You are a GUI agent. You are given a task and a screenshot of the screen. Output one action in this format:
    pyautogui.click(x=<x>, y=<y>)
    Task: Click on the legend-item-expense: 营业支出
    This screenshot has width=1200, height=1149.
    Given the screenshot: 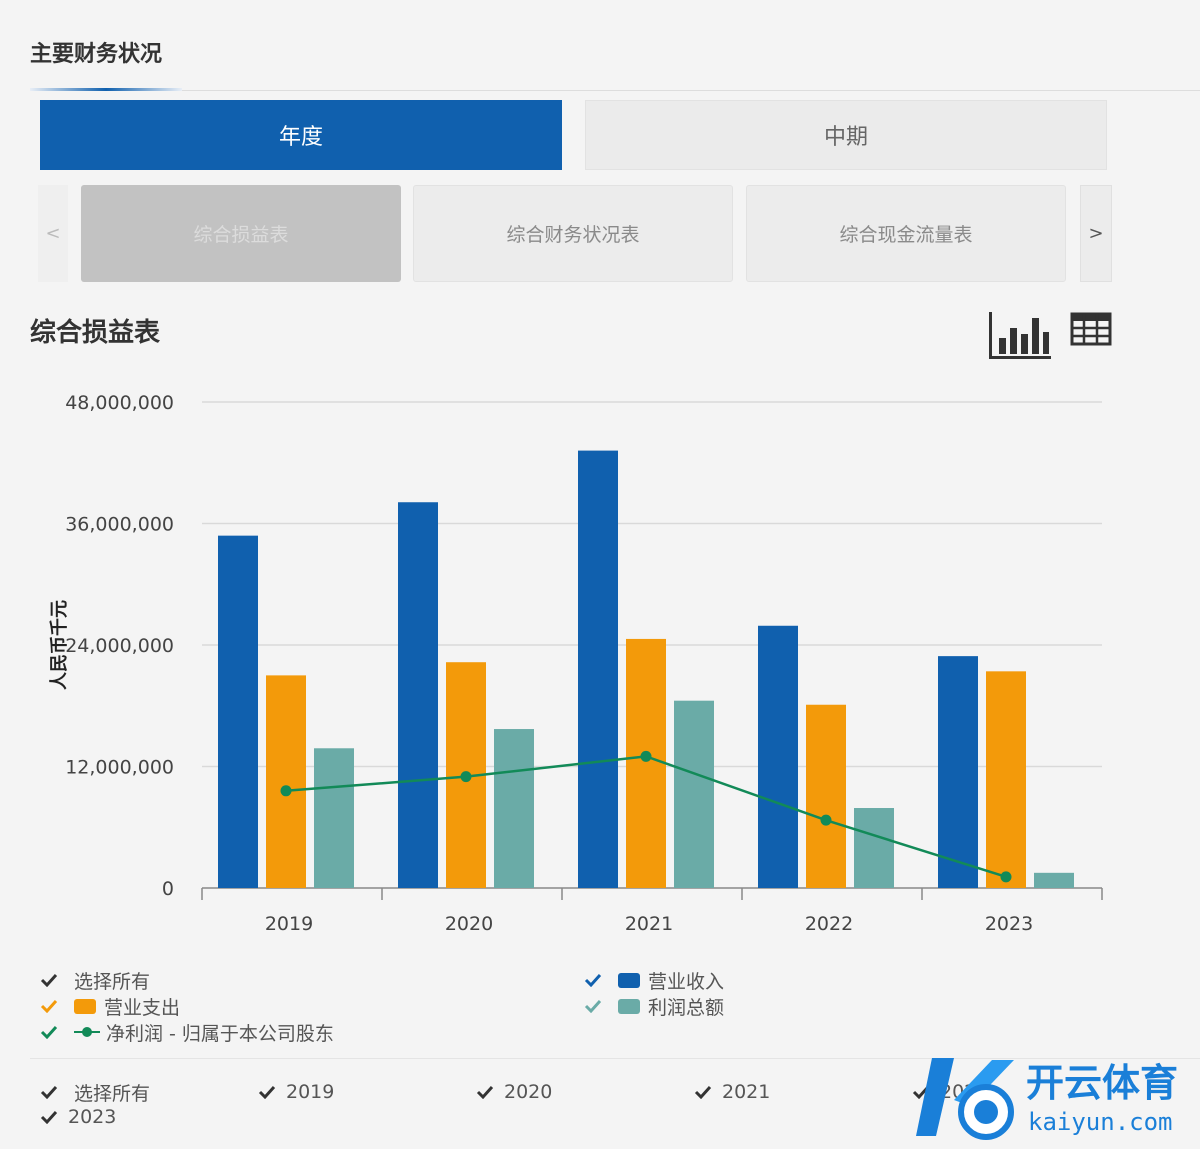 What is the action you would take?
    pyautogui.click(x=110, y=1006)
    